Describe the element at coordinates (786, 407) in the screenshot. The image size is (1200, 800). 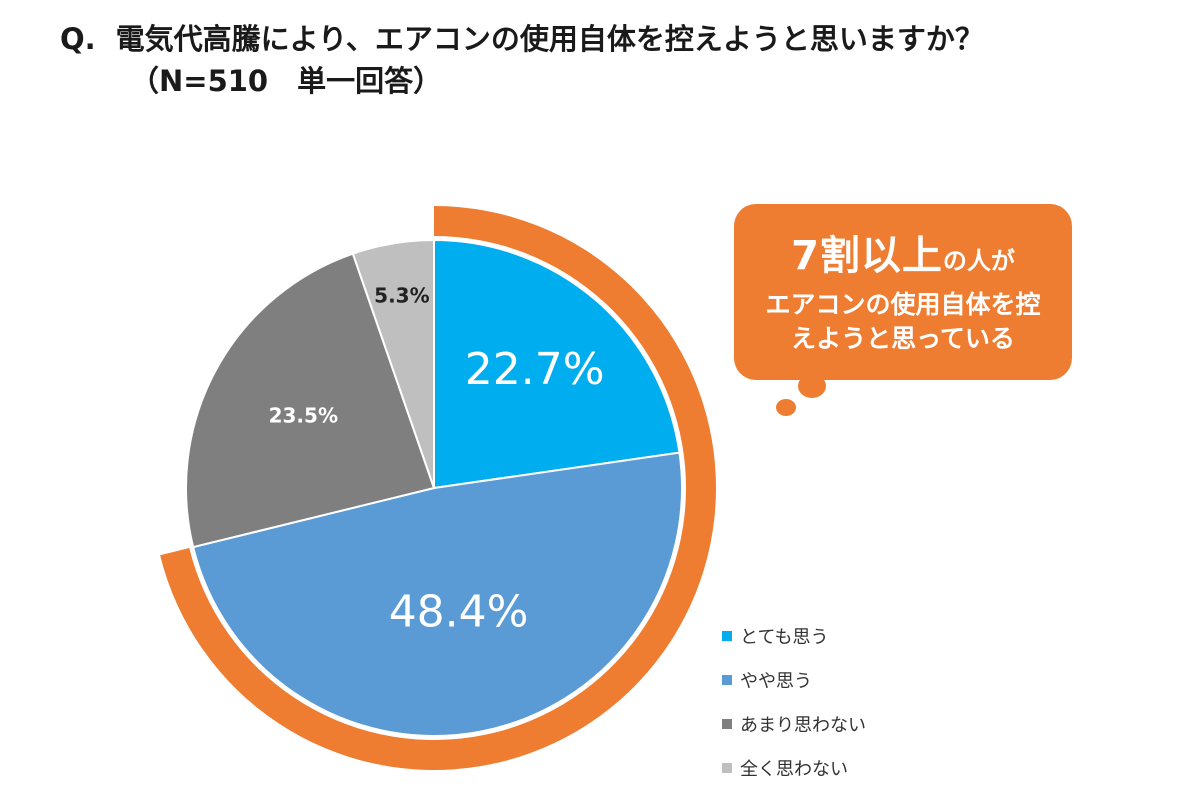
I see `callout-tail-dot-small` at that location.